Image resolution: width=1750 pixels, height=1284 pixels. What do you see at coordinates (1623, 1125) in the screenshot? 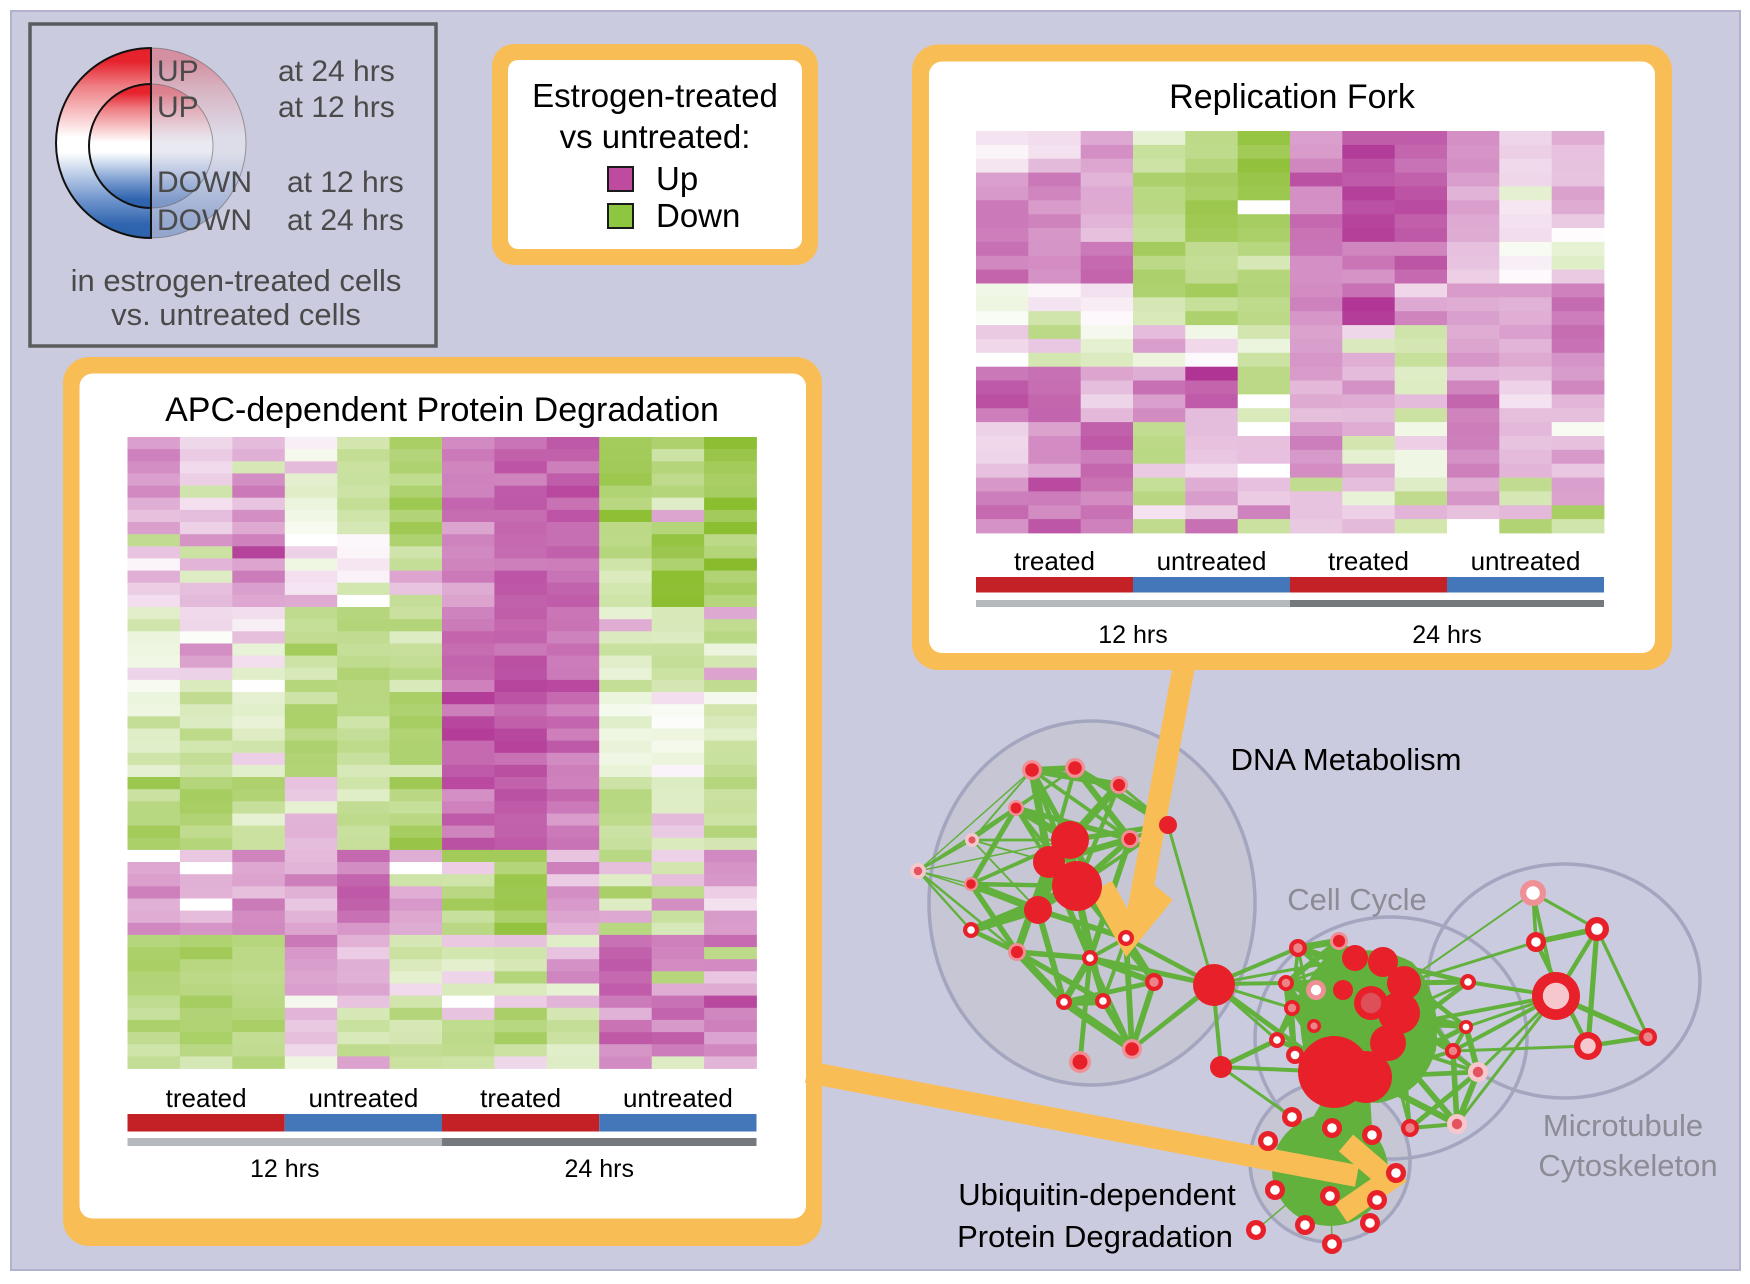
I see `svg-text: Microtubule` at bounding box center [1623, 1125].